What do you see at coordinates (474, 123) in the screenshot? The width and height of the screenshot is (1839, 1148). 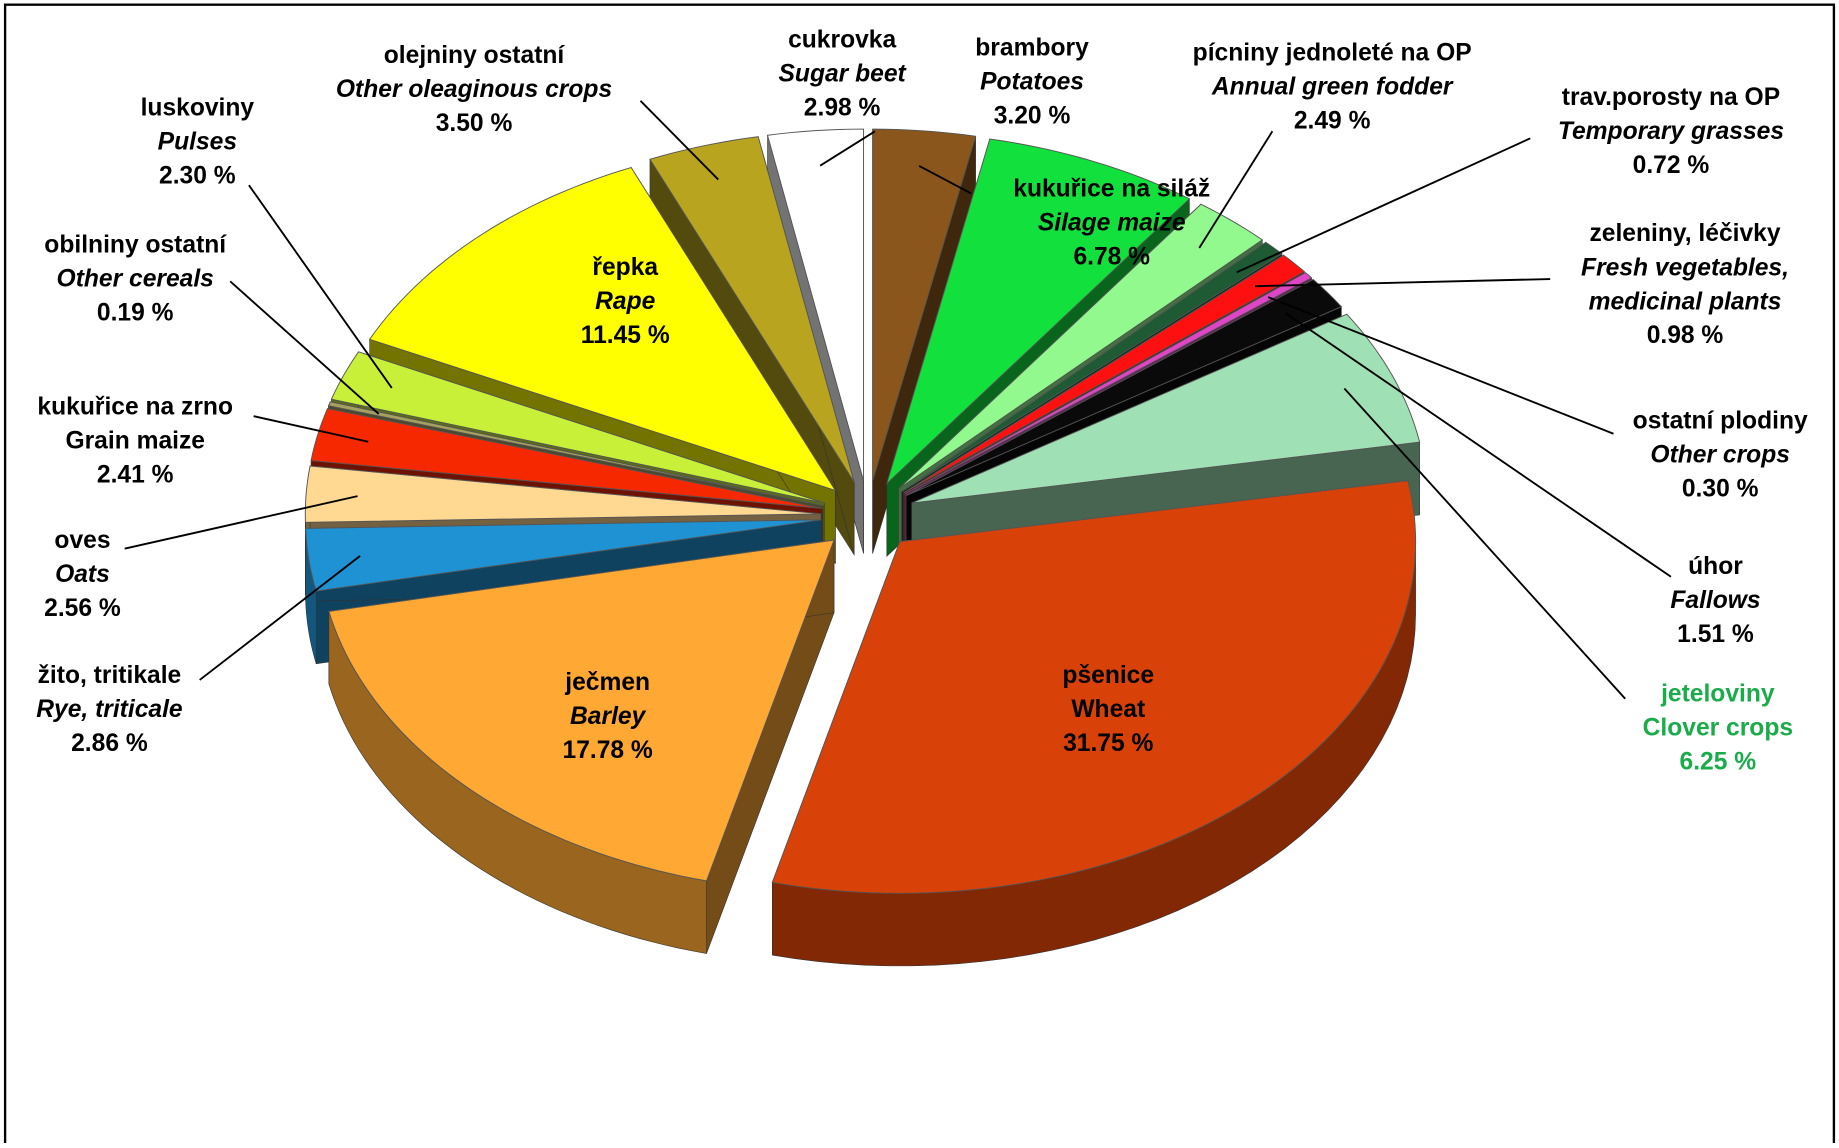 I see `value-label: 3.50 %` at bounding box center [474, 123].